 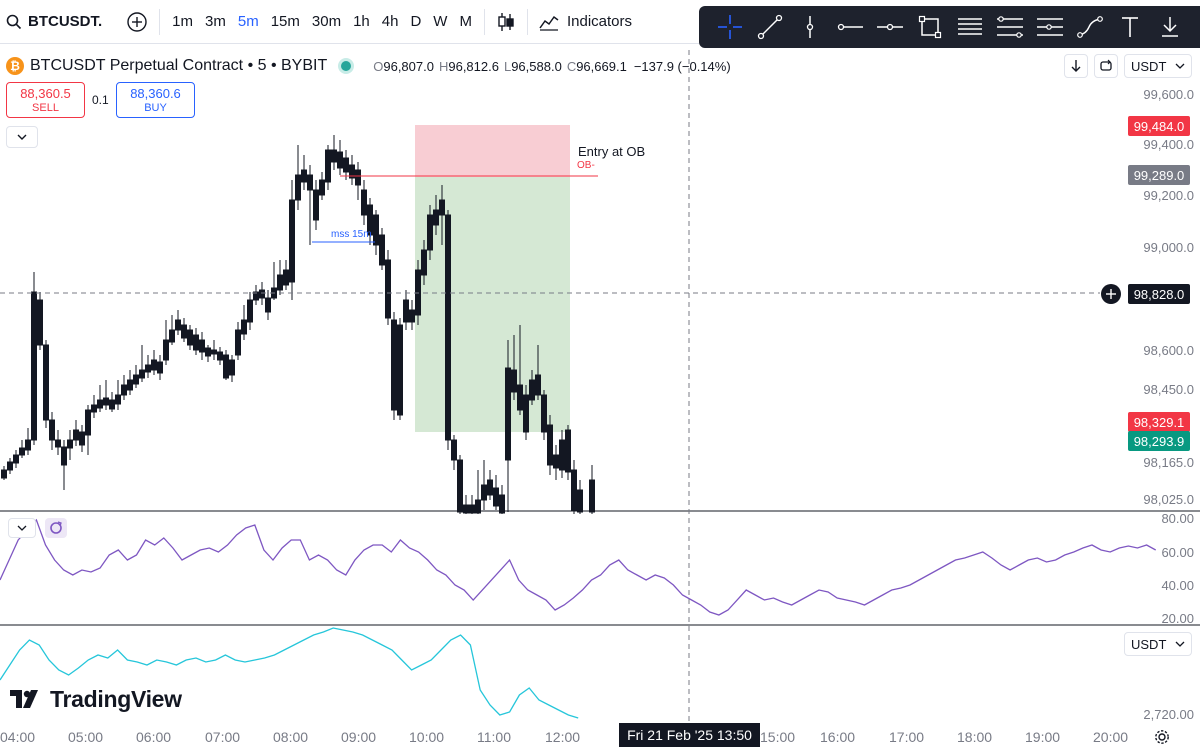 I want to click on time-axis-label: 16:00, so click(x=838, y=737).